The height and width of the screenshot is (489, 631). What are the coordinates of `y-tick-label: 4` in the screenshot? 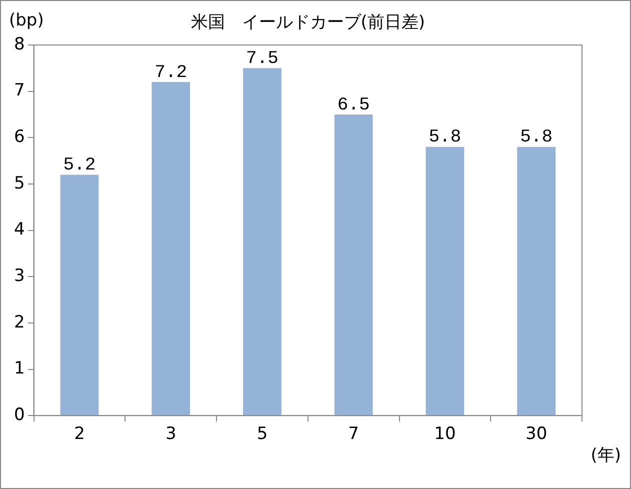 It's located at (19, 230).